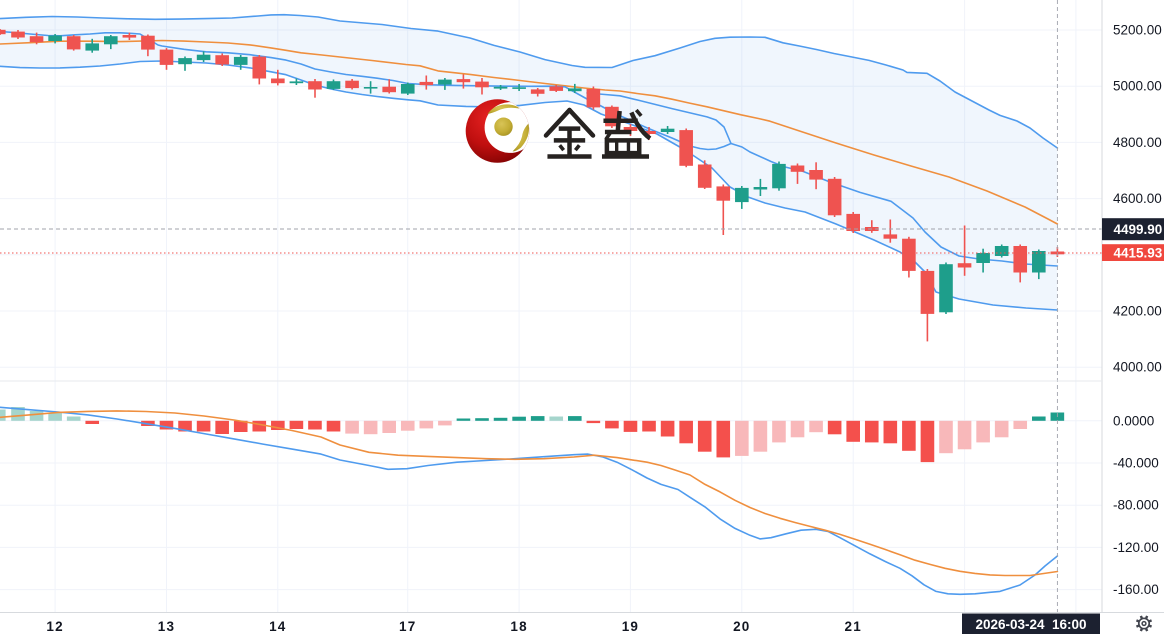 This screenshot has width=1164, height=634. What do you see at coordinates (277, 626) in the screenshot?
I see `svg-text: 14` at bounding box center [277, 626].